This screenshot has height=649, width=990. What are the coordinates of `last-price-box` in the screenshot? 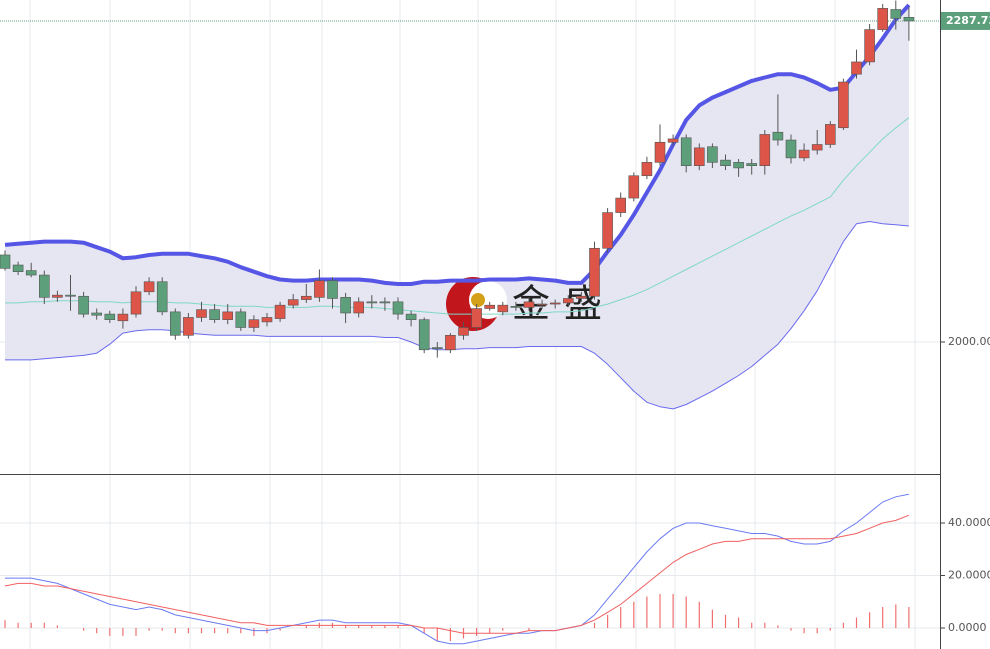 It's located at (965, 20).